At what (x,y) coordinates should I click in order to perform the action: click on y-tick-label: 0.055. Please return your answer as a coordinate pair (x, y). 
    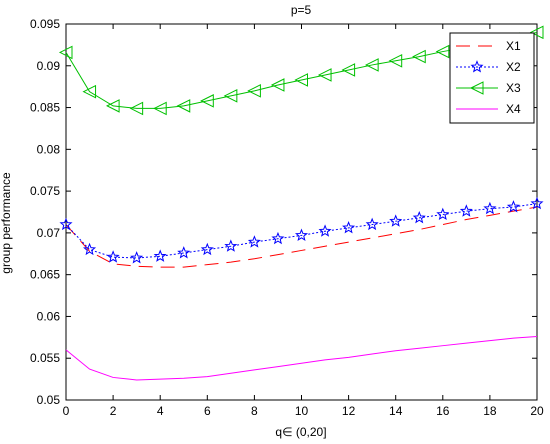
    Looking at the image, I should click on (45, 358).